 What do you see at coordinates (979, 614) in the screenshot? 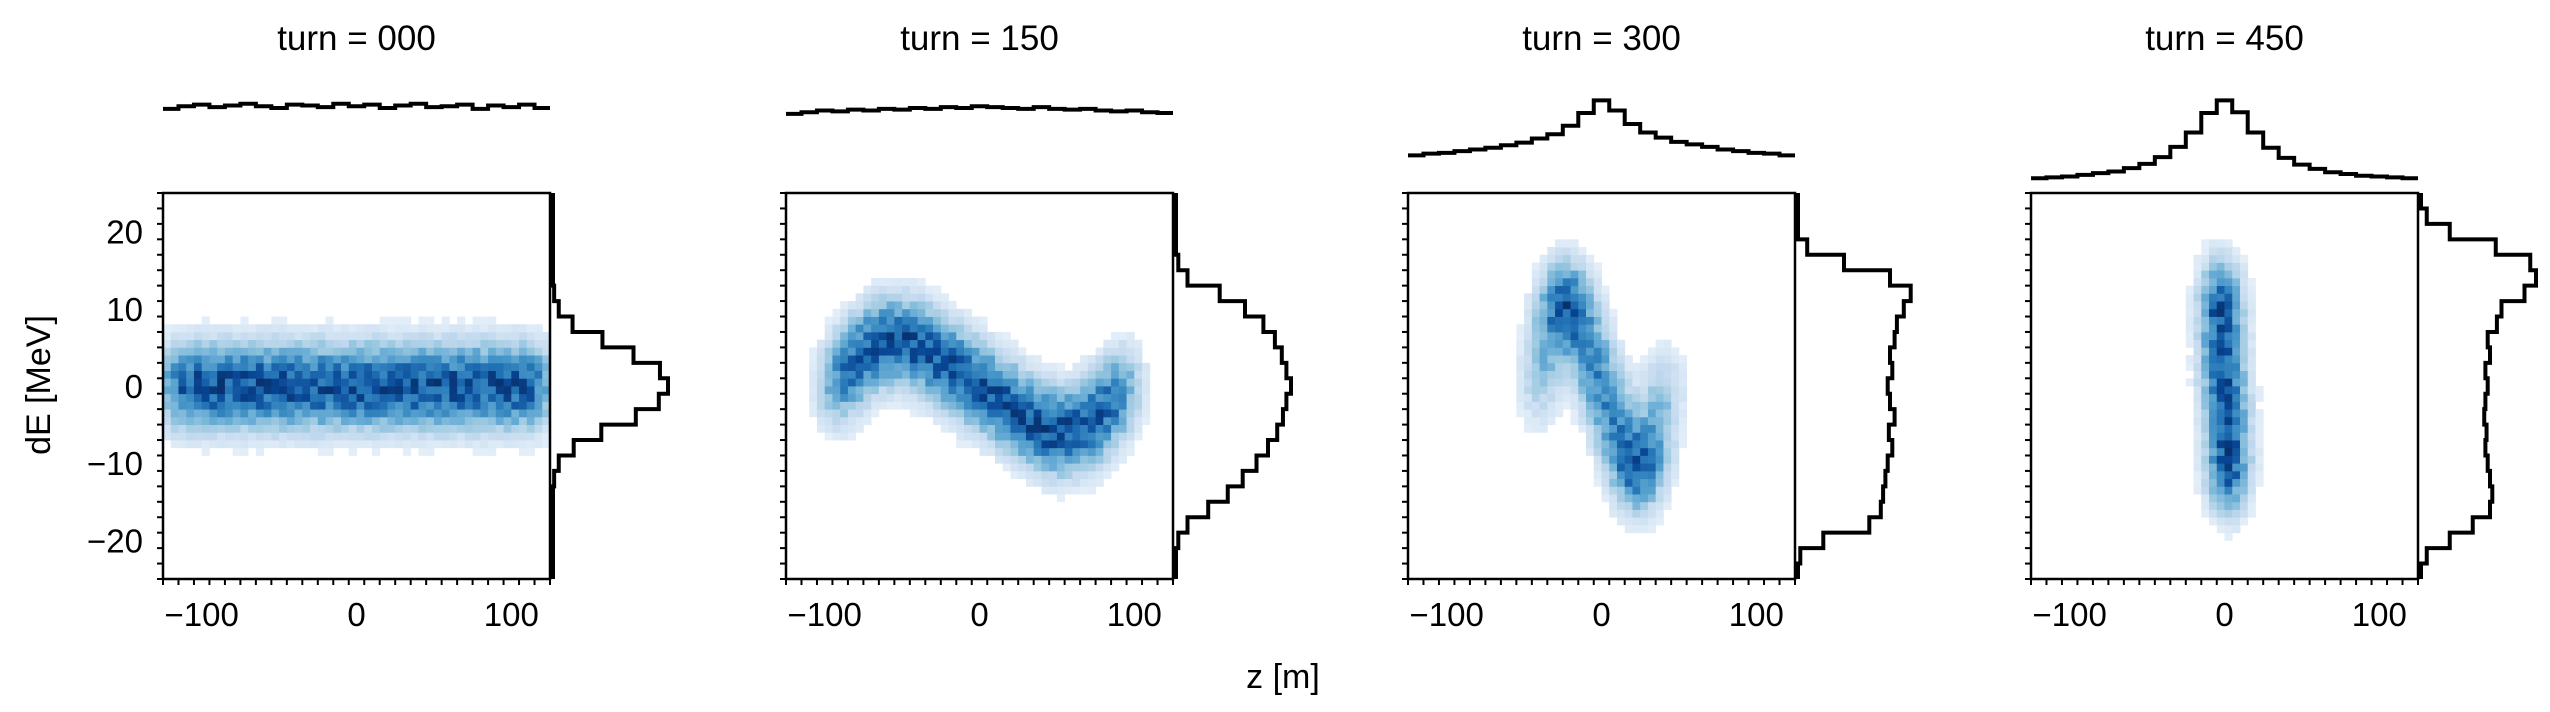
I see `x-tick-label: 0` at bounding box center [979, 614].